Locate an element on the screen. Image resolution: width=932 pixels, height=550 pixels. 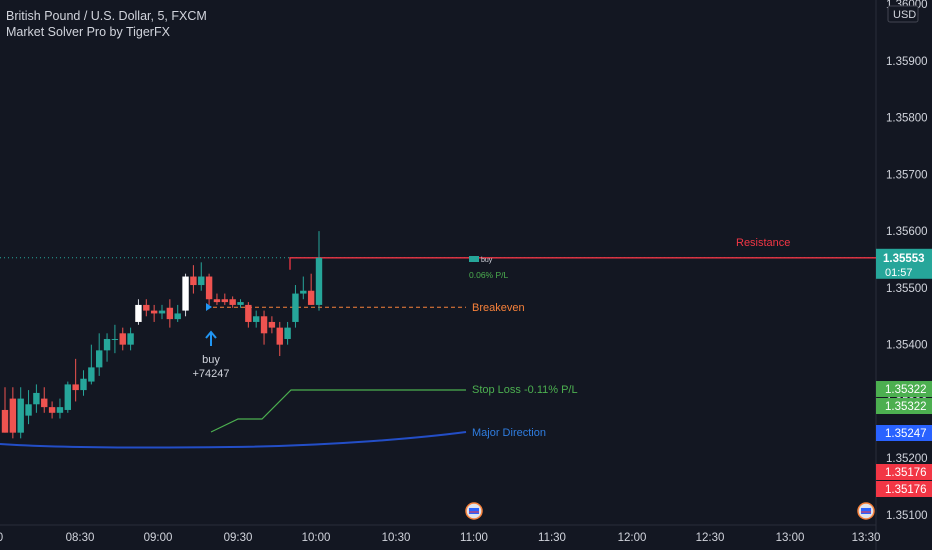
time-tick-label: 09:00 is located at coordinates (158, 538).